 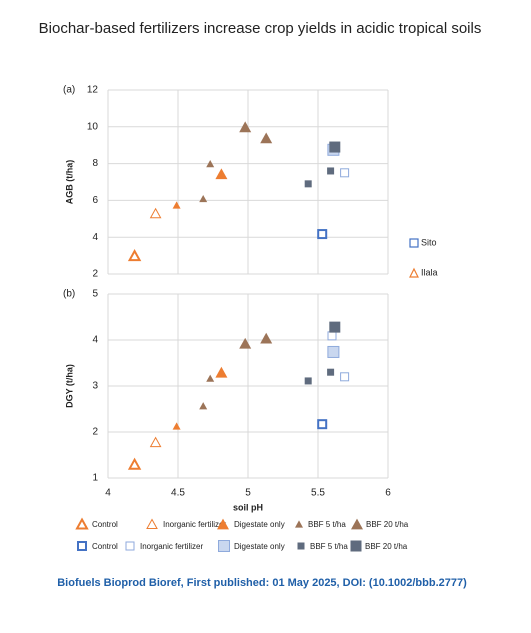 What do you see at coordinates (95, 163) in the screenshot?
I see `y-tick-label: 8` at bounding box center [95, 163].